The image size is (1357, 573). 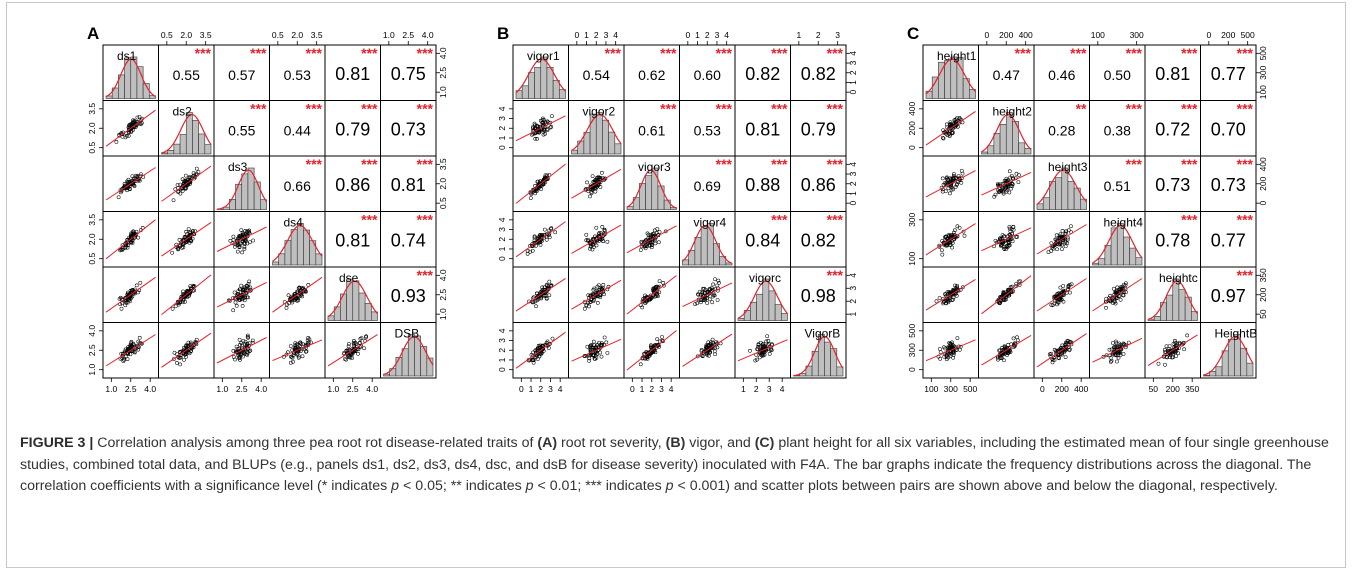 What do you see at coordinates (669, 486) in the screenshot?
I see `caption-segment: p` at bounding box center [669, 486].